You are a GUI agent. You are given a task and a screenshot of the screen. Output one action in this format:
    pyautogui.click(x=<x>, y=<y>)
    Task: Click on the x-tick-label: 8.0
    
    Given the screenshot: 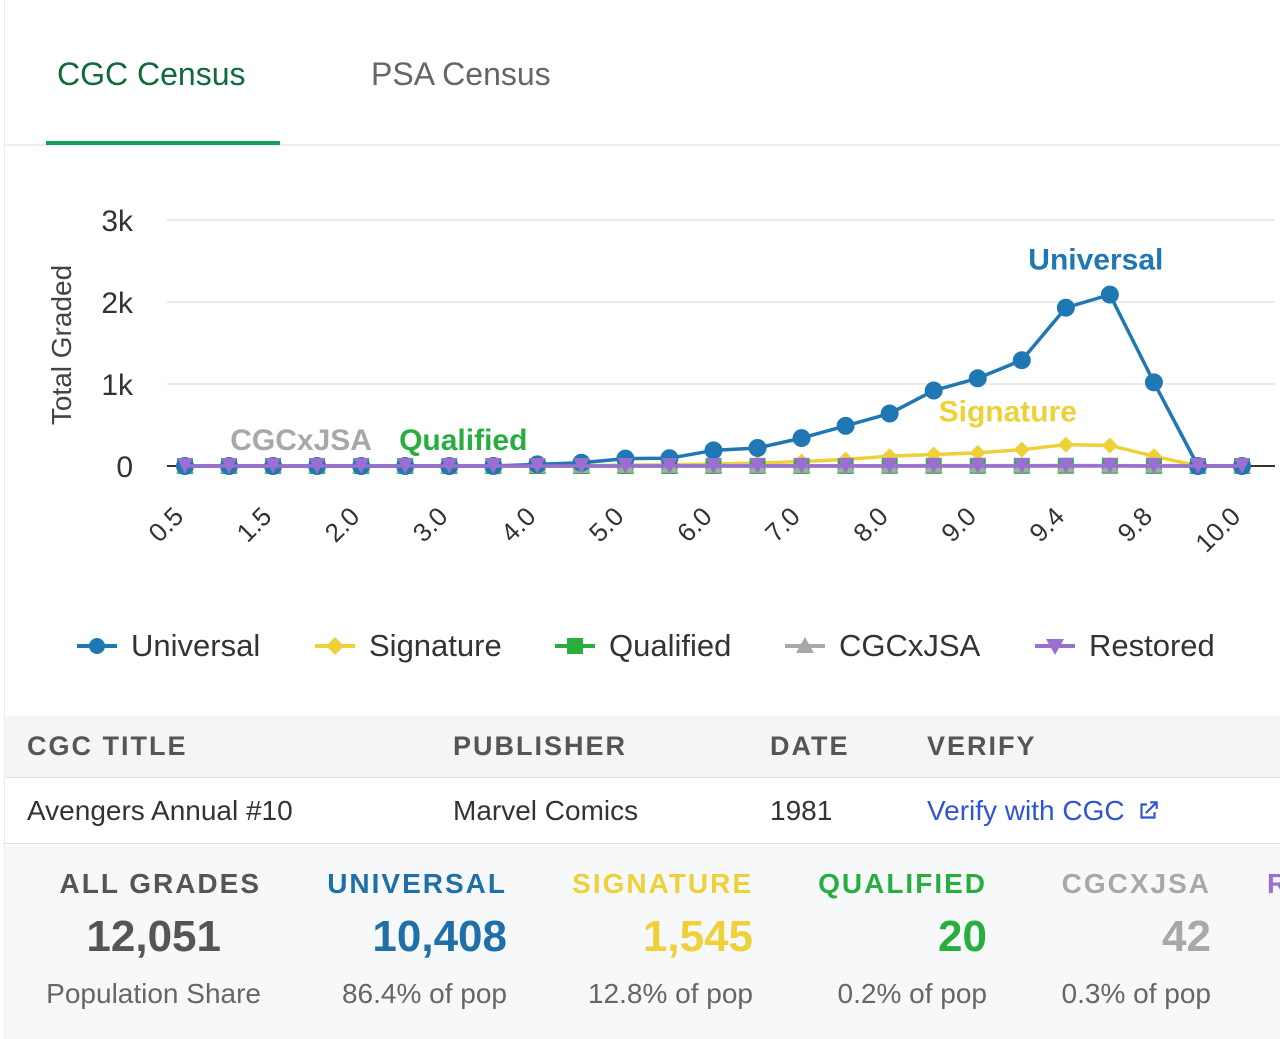 What is the action you would take?
    pyautogui.click(x=870, y=524)
    